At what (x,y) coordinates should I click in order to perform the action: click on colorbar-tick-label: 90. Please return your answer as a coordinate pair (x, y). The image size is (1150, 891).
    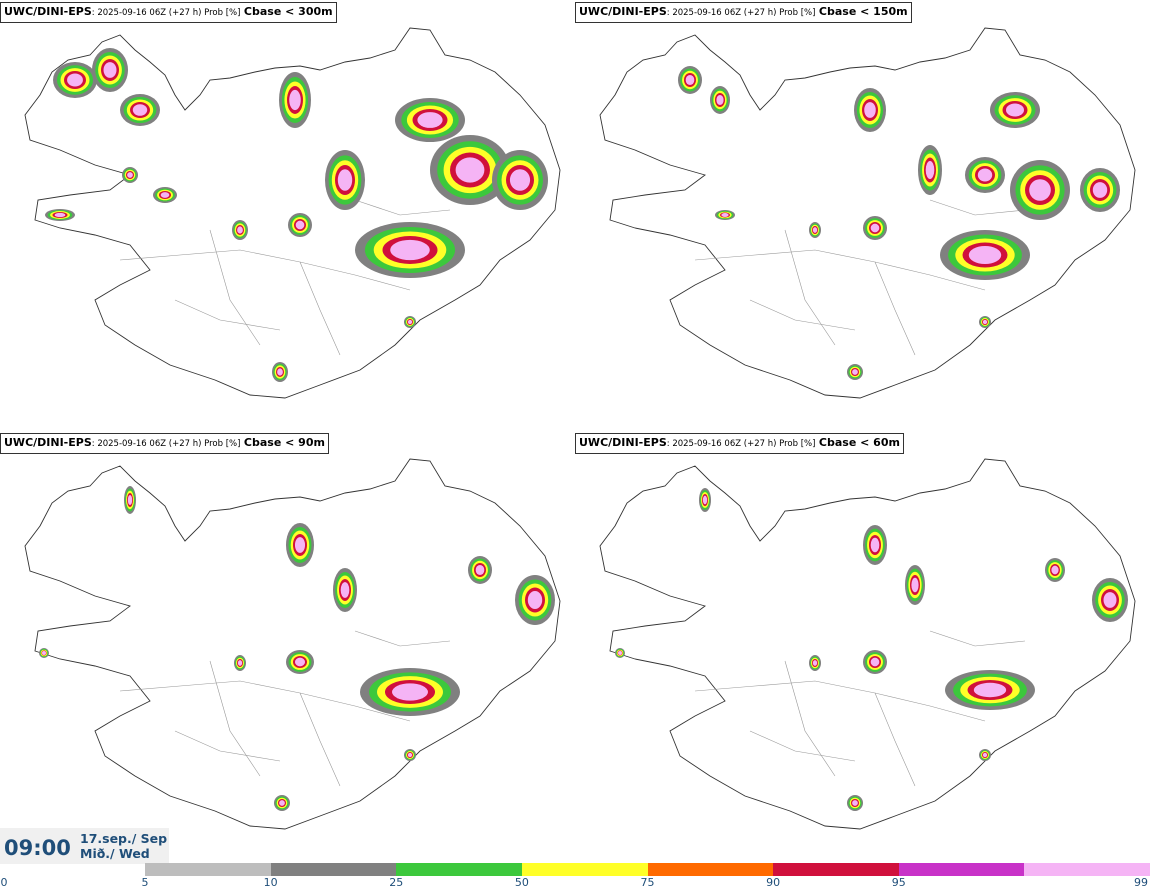
    Looking at the image, I should click on (773, 882).